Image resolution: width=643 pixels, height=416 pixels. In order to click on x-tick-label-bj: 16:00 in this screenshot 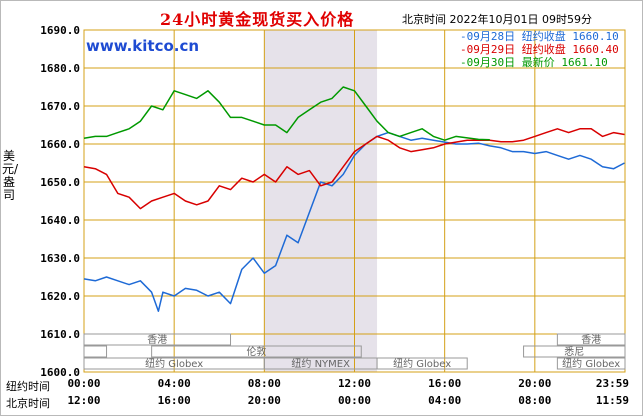, I will do `click(174, 400)`.